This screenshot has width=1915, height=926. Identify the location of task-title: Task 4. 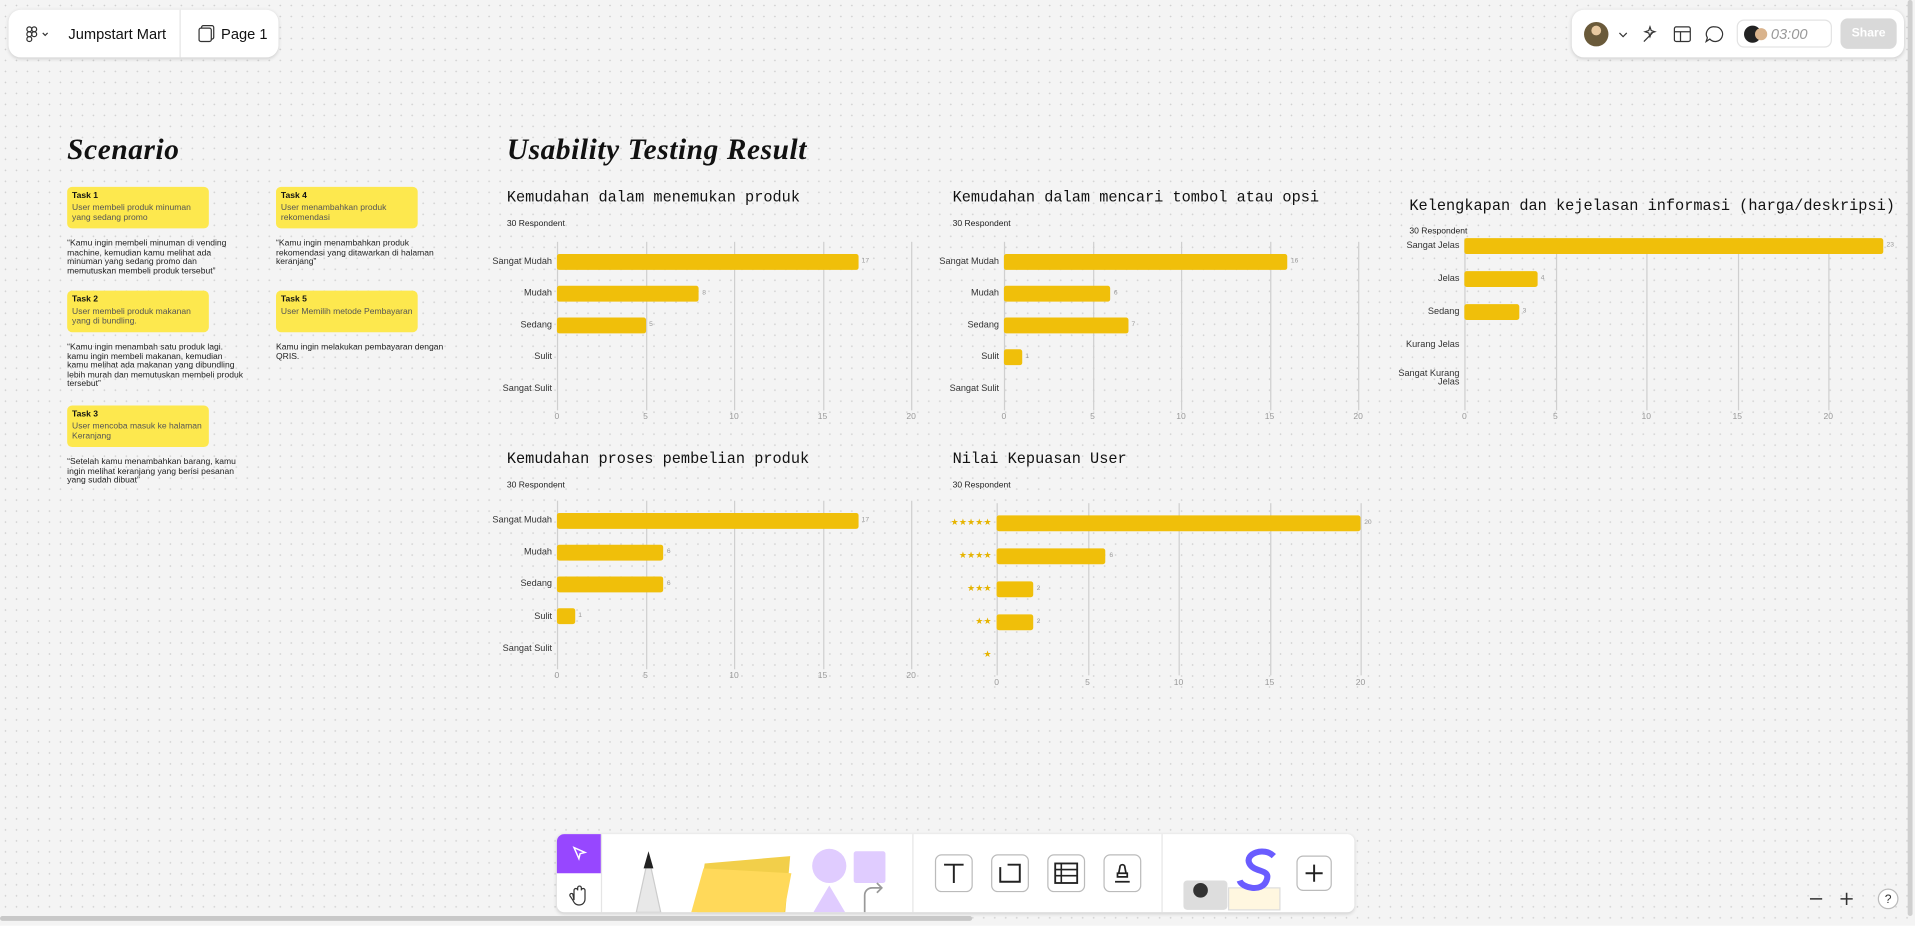
(293, 196).